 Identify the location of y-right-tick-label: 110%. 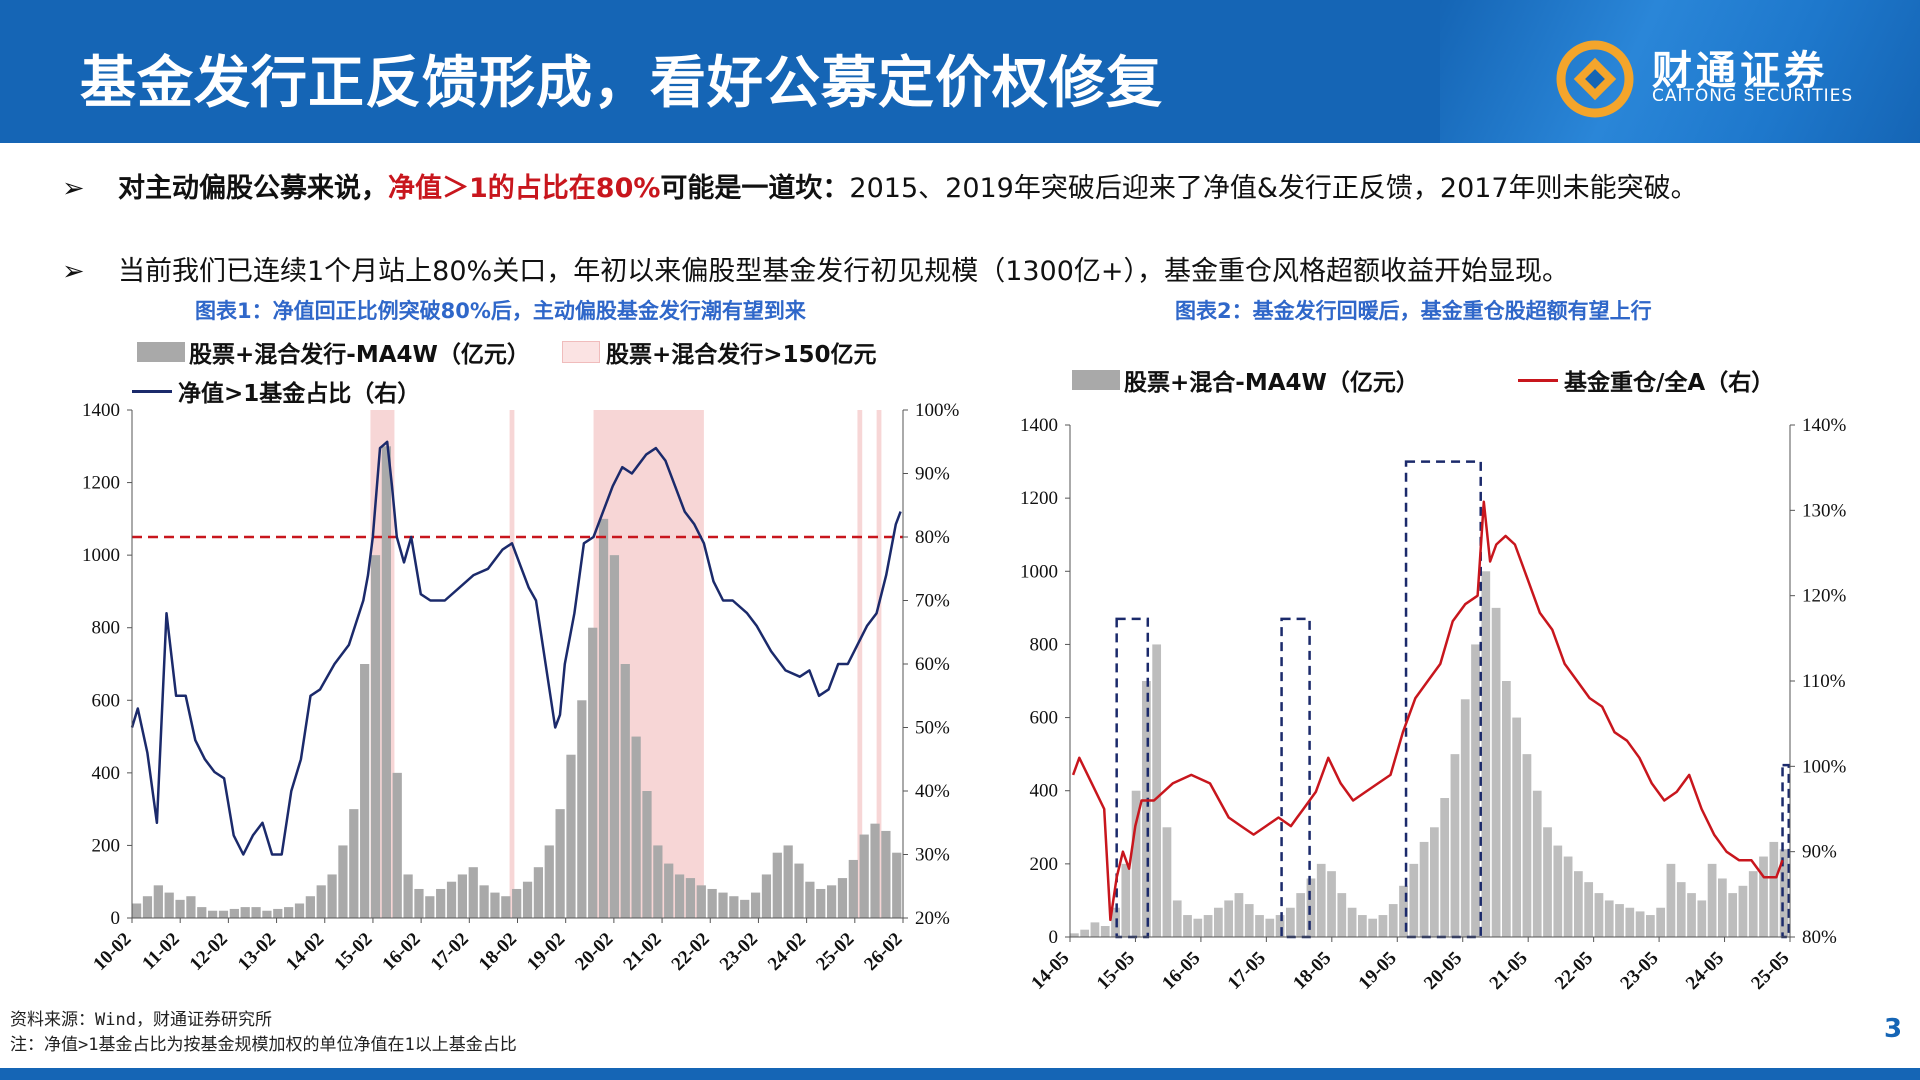
(1824, 681).